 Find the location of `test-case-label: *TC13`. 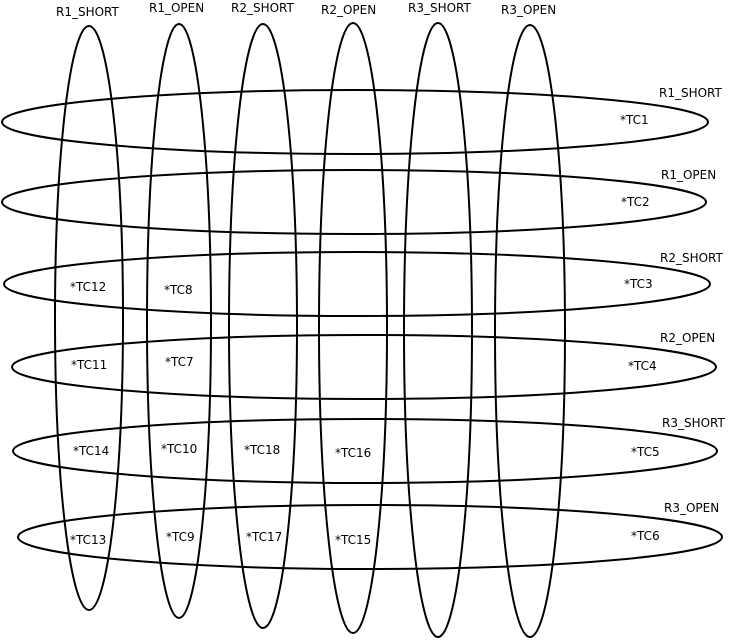

test-case-label: *TC13 is located at coordinates (88, 540).